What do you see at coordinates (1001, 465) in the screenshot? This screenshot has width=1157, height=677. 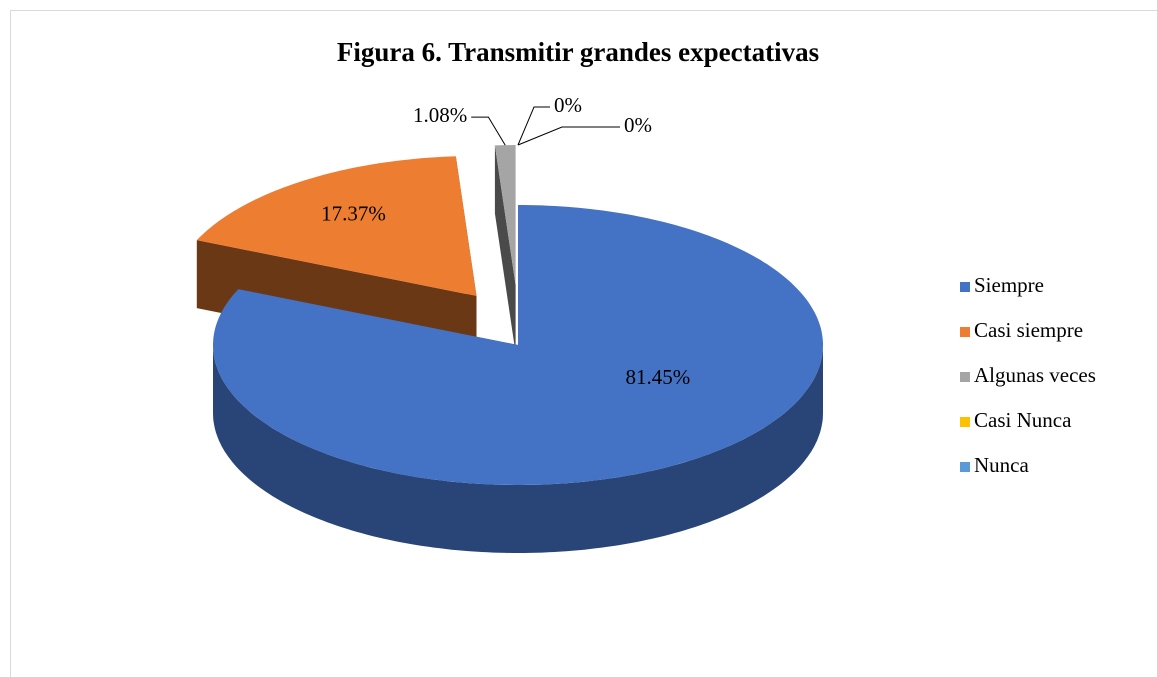 I see `legend-label: Nunca` at bounding box center [1001, 465].